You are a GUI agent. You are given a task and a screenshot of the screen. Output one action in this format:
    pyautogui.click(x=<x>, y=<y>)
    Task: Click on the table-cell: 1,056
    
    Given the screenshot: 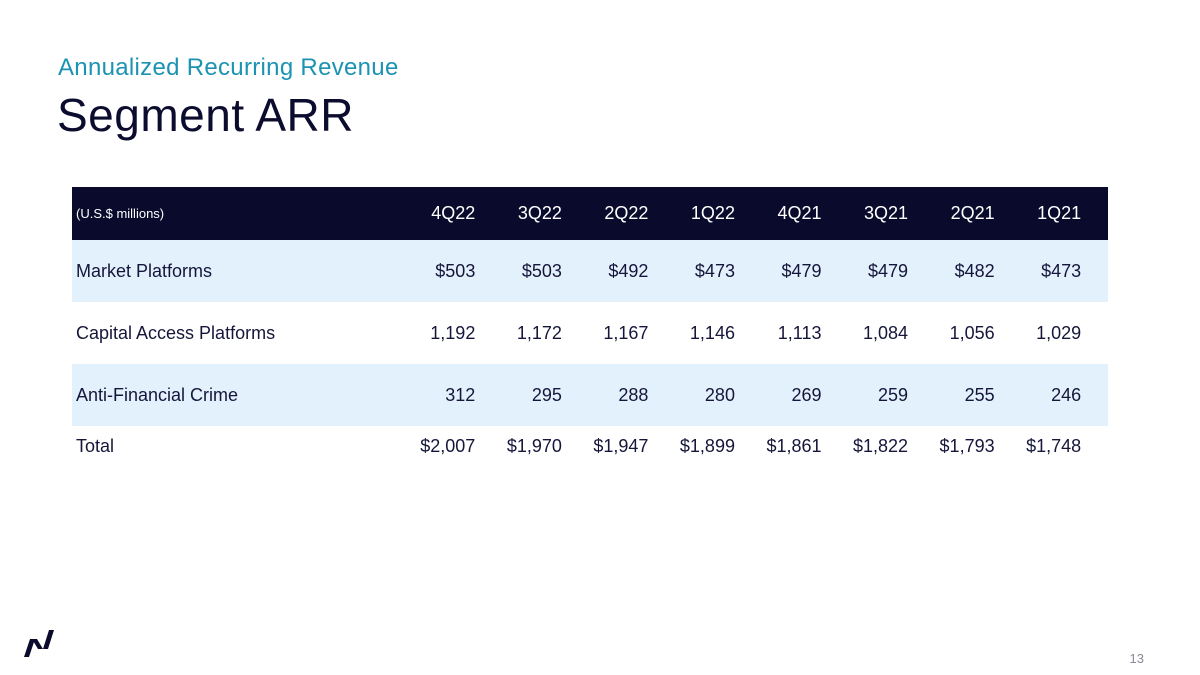 What is the action you would take?
    pyautogui.click(x=972, y=332)
    